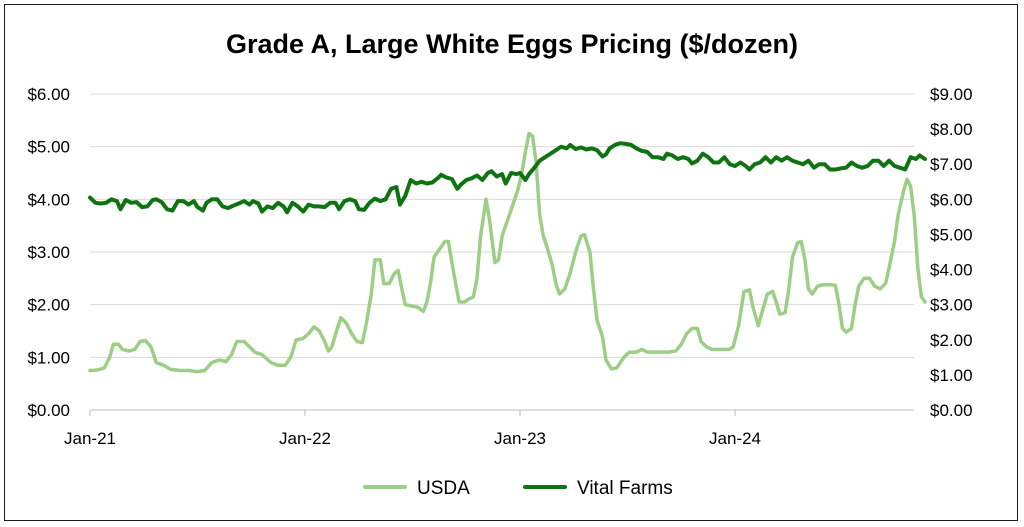 The width and height of the screenshot is (1024, 527). What do you see at coordinates (48, 305) in the screenshot?
I see `left-tick-label: $2.00` at bounding box center [48, 305].